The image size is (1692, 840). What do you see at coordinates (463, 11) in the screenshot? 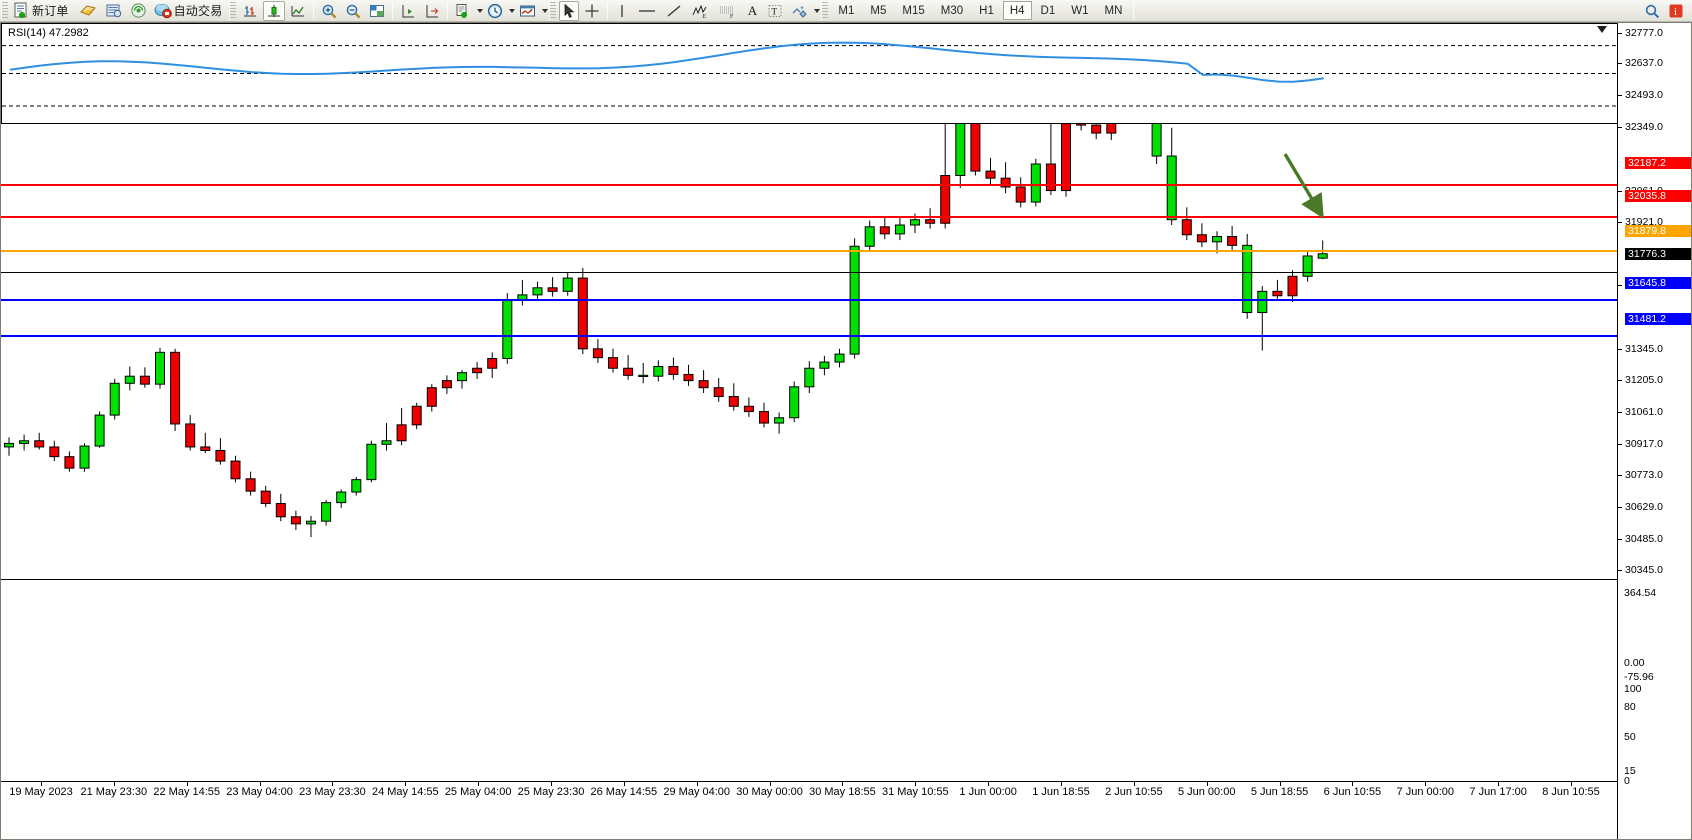
I see `indicators-button` at bounding box center [463, 11].